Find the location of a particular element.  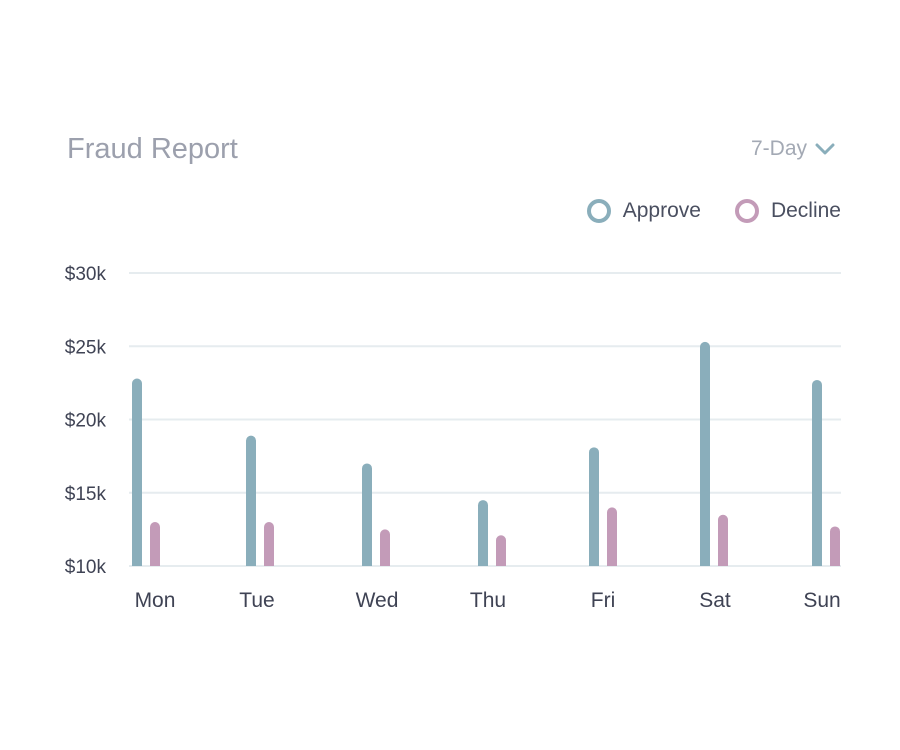

y-tick-label: $10k is located at coordinates (86, 567).